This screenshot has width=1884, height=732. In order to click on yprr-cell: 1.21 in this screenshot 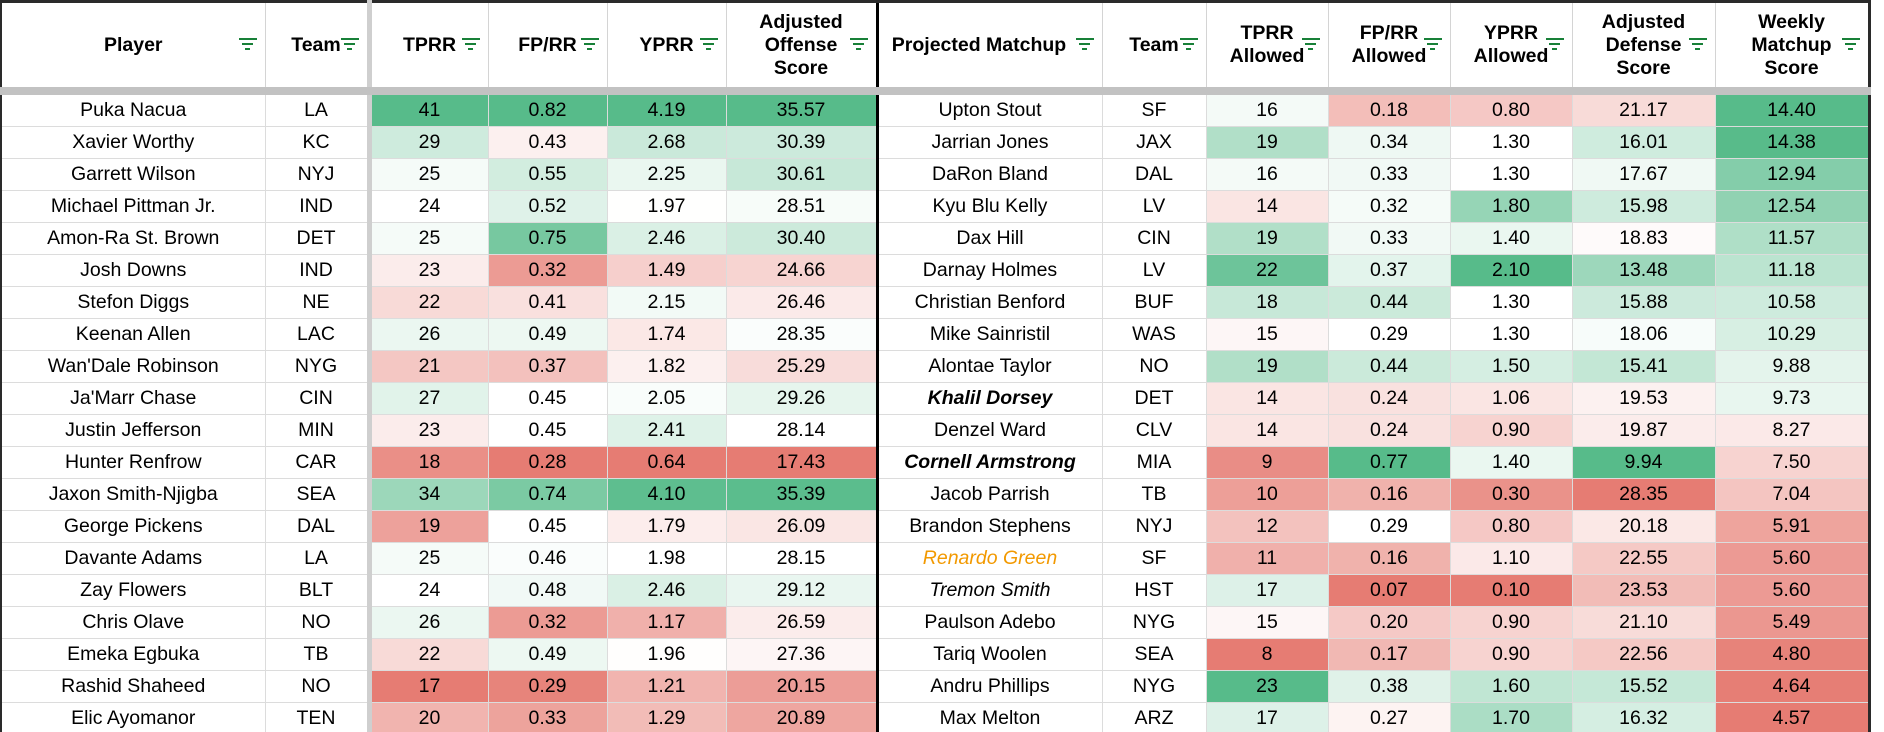, I will do `click(667, 686)`.